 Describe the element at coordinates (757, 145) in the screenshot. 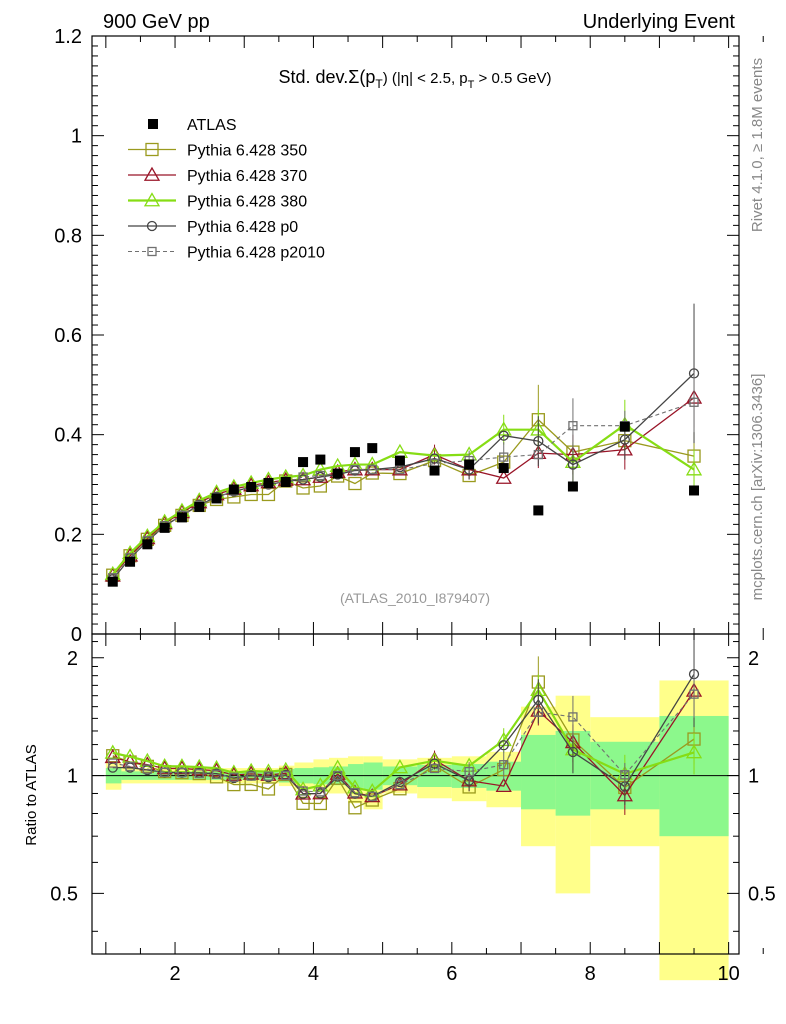

I see `rivet-label: Rivet 4.1.0, ≥ 1.8M events` at that location.